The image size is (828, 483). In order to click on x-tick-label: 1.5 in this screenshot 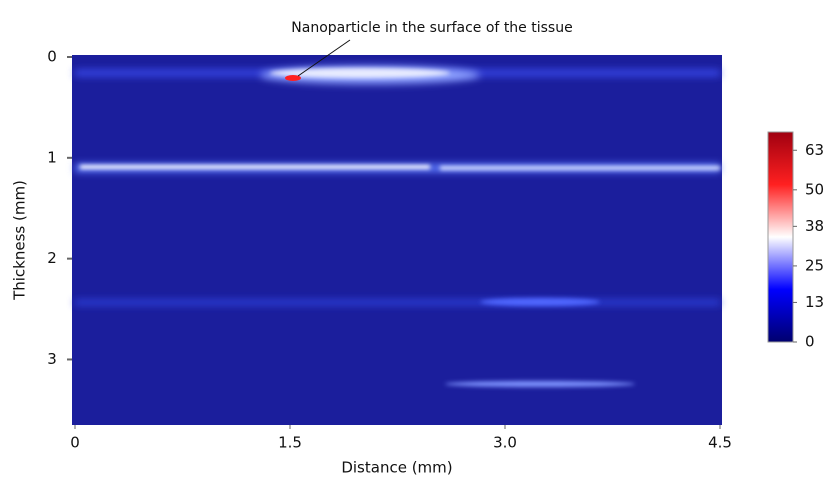, I will do `click(290, 443)`.